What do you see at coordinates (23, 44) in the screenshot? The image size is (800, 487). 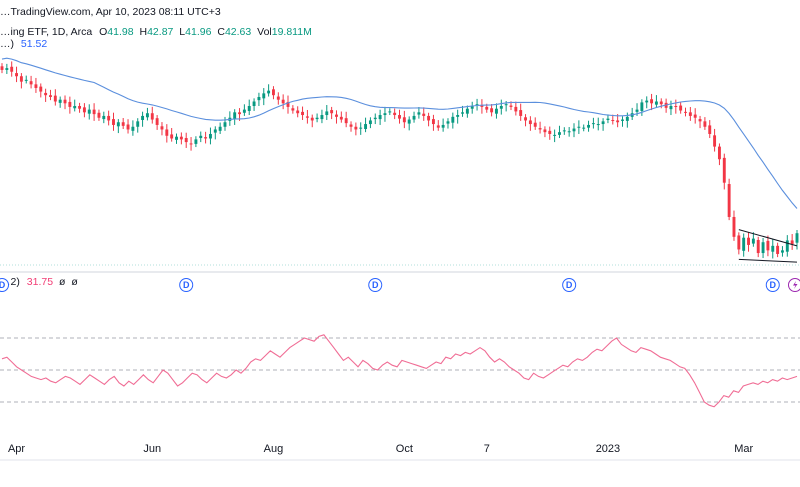 I see `header-ma-line: …) 51.52` at bounding box center [23, 44].